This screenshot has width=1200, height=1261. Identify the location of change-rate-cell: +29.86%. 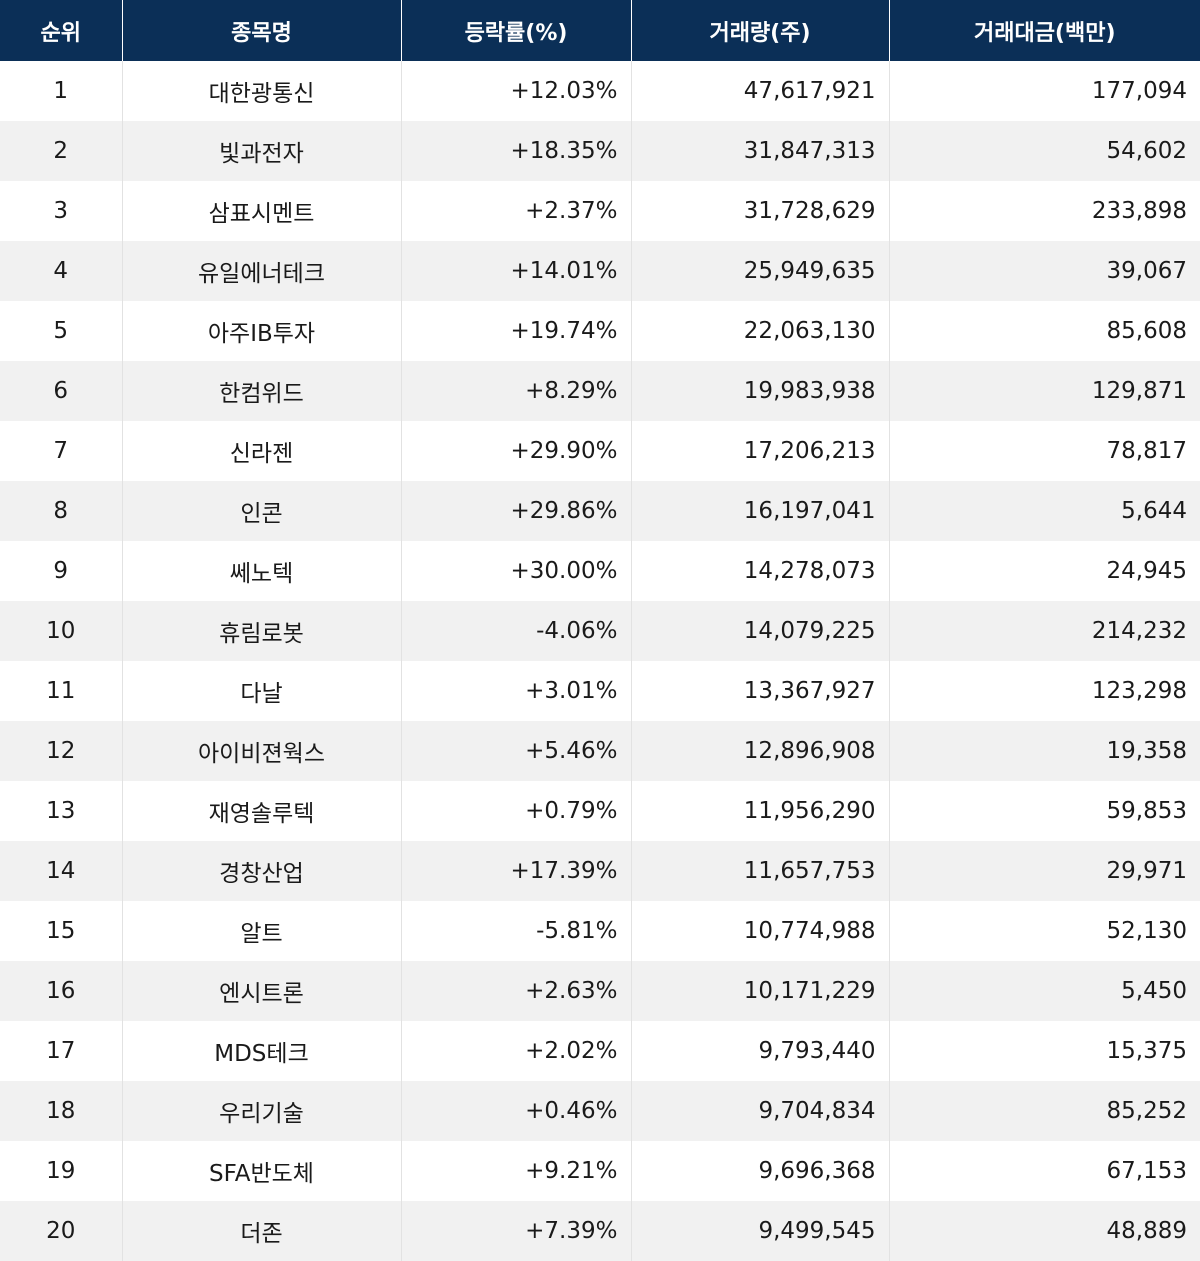
(515, 511).